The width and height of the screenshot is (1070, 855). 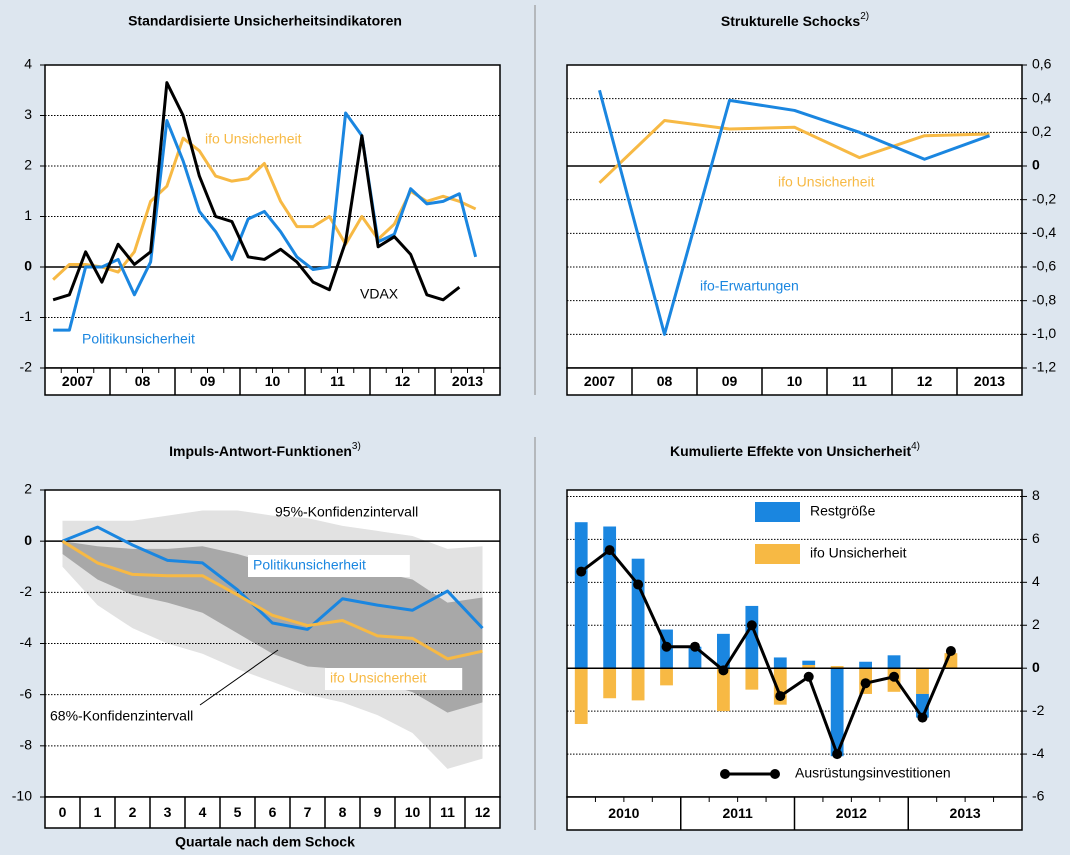 I want to click on x-axis-label: Quartale nach dem Schock, so click(x=265, y=842).